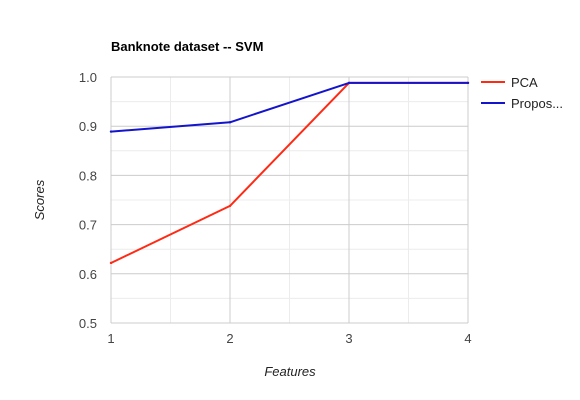 This screenshot has height=400, width=580. What do you see at coordinates (467, 338) in the screenshot?
I see `x-tick-label: 4` at bounding box center [467, 338].